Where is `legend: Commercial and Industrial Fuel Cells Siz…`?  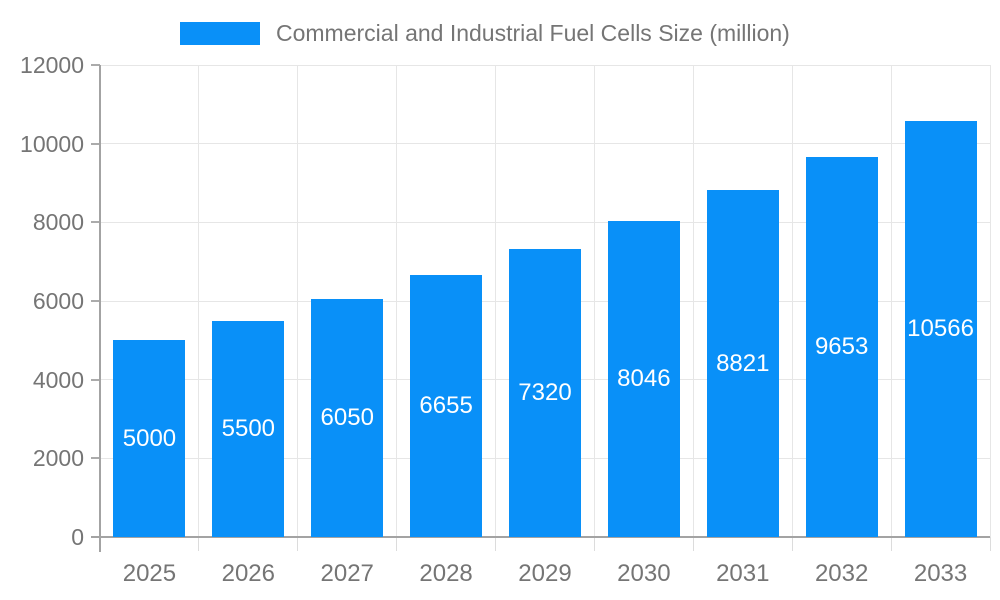 legend: Commercial and Industrial Fuel Cells Siz… is located at coordinates (485, 33).